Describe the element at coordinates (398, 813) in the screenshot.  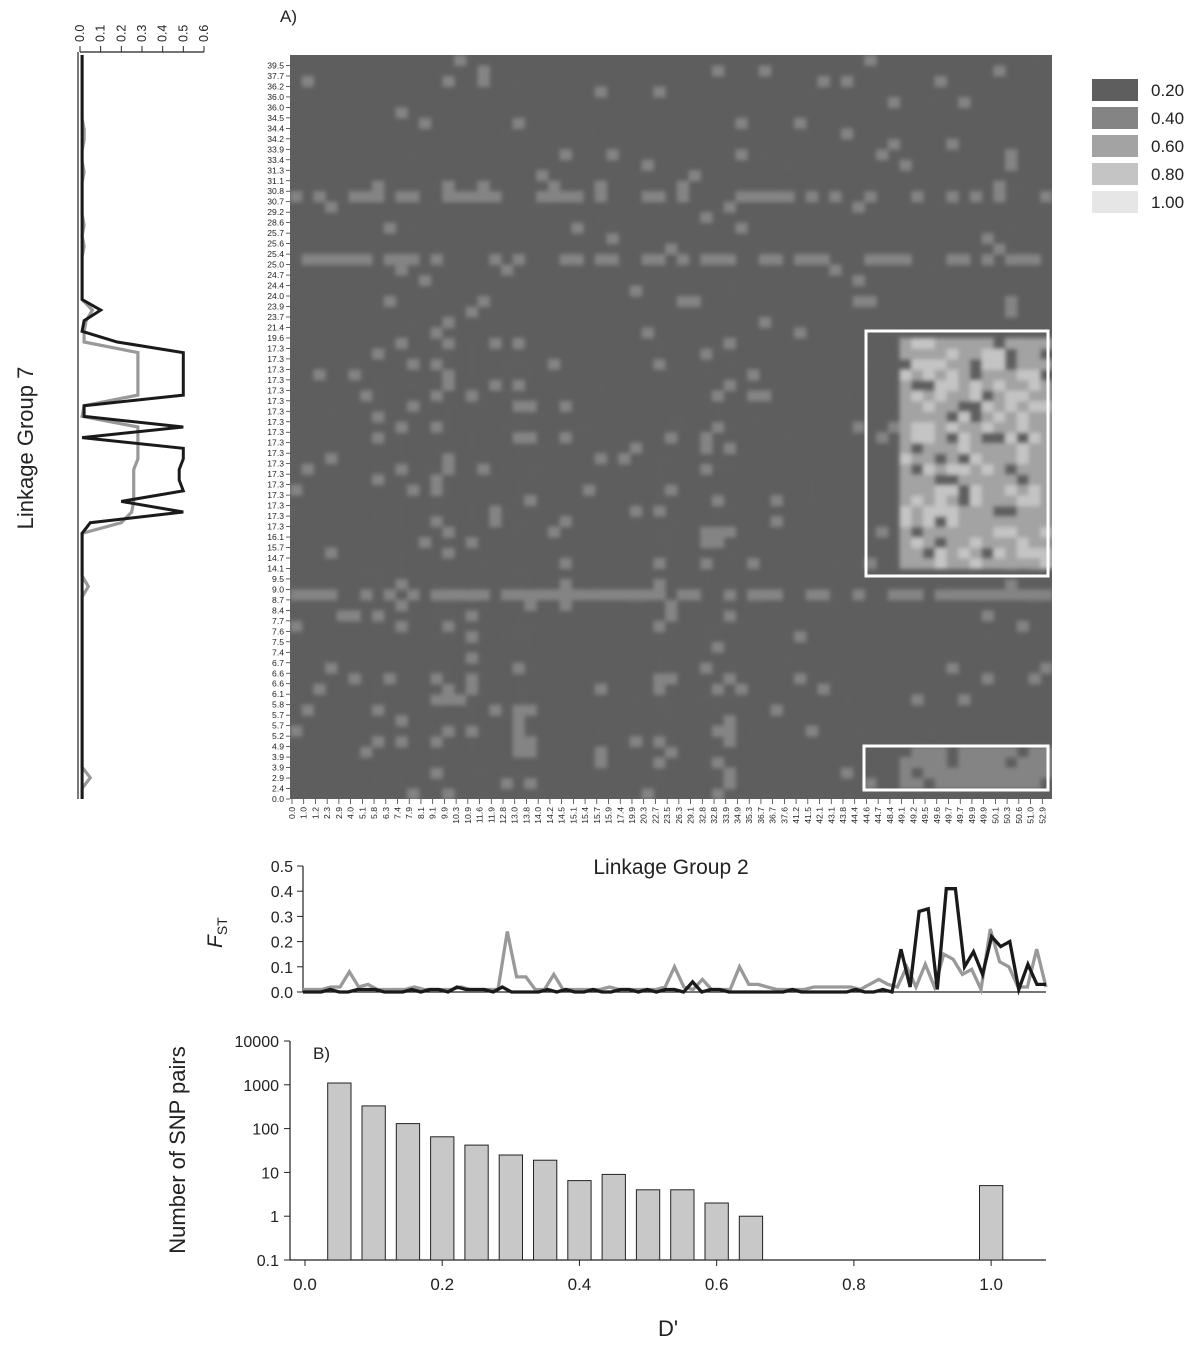
I see `heatmap-x-tick-label: 7.4` at that location.